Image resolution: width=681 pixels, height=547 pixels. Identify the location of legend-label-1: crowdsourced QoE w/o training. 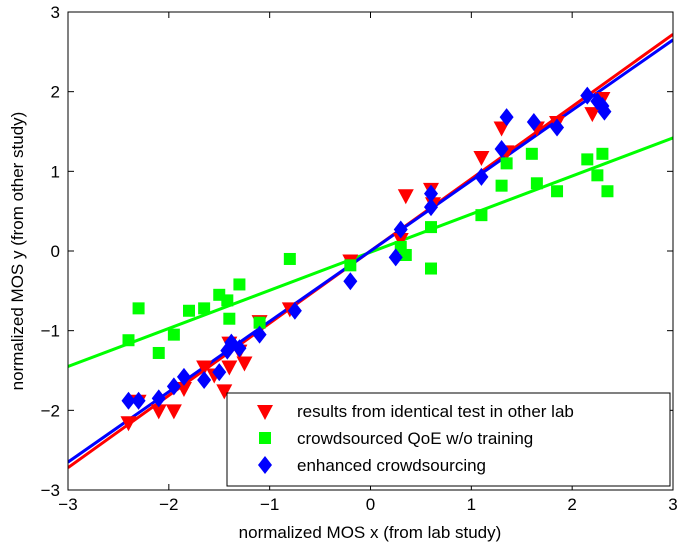
(415, 438).